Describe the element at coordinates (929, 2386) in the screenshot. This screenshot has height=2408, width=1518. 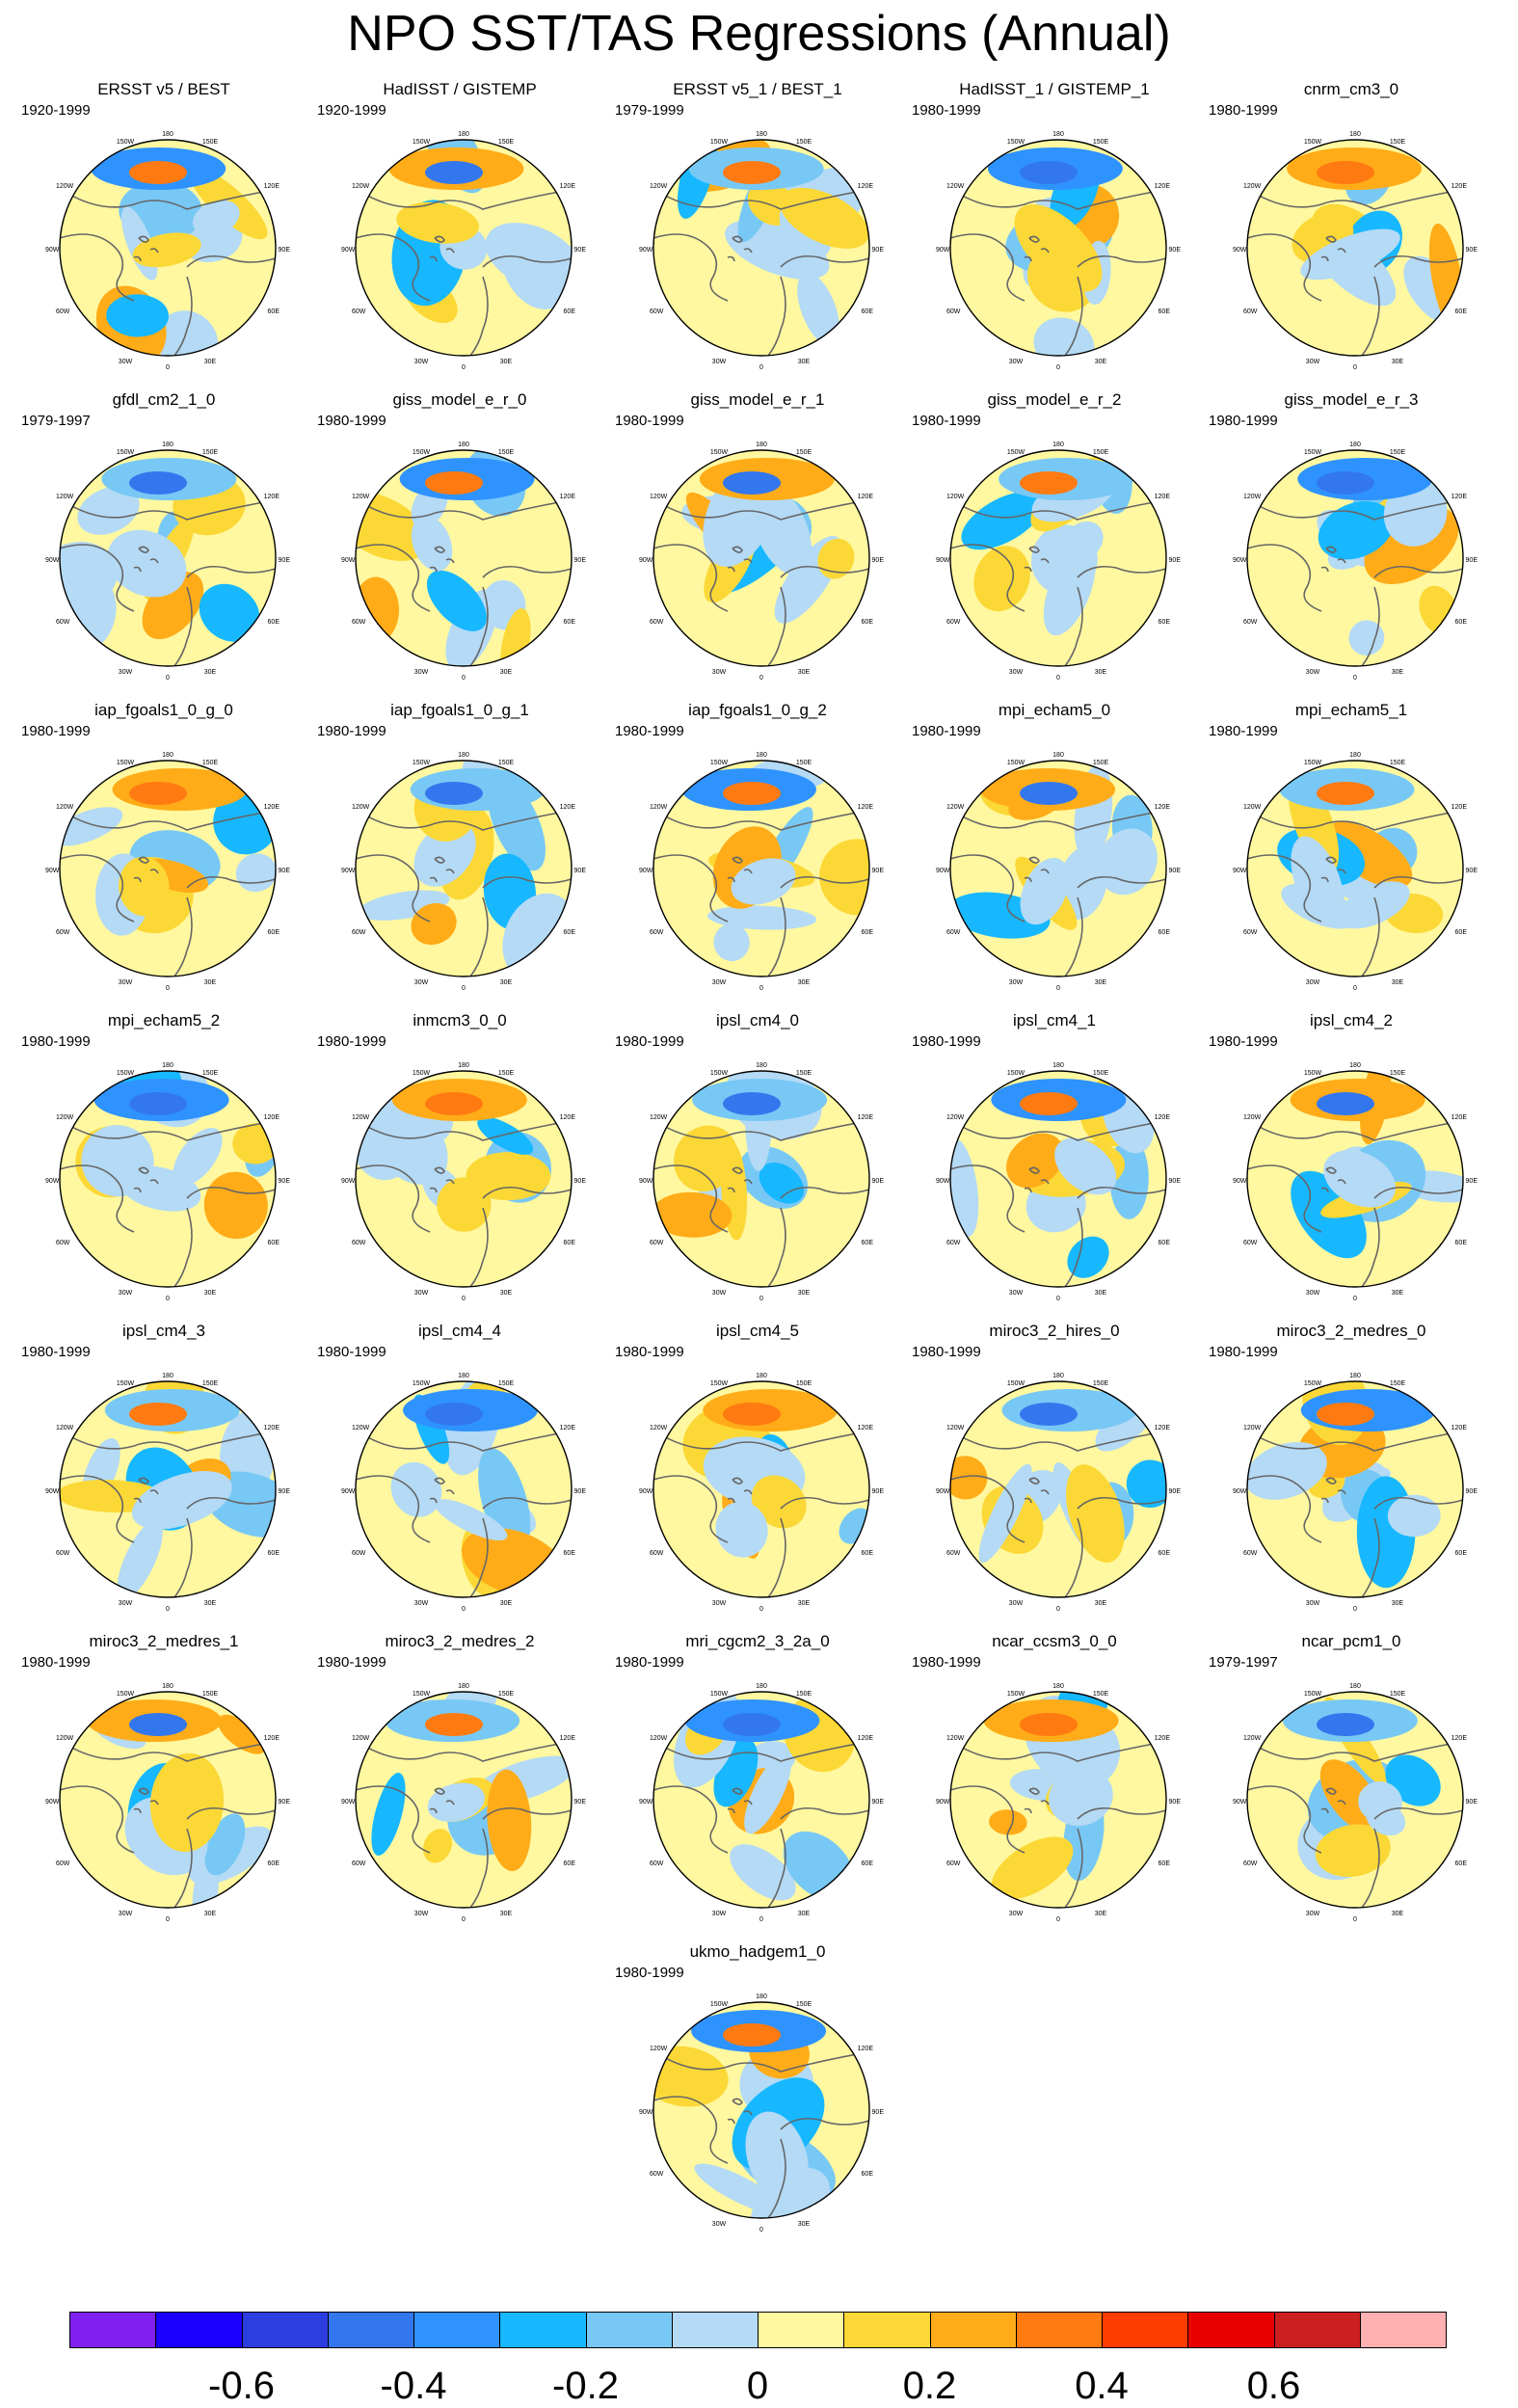
I see `colorbar-tick-label: 0.2` at that location.